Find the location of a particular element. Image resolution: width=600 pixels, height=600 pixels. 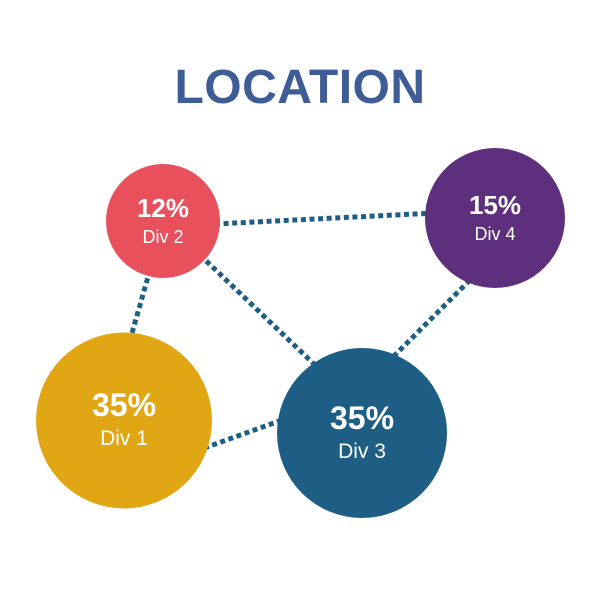

bubble-div4-percent: 15% is located at coordinates (495, 204).